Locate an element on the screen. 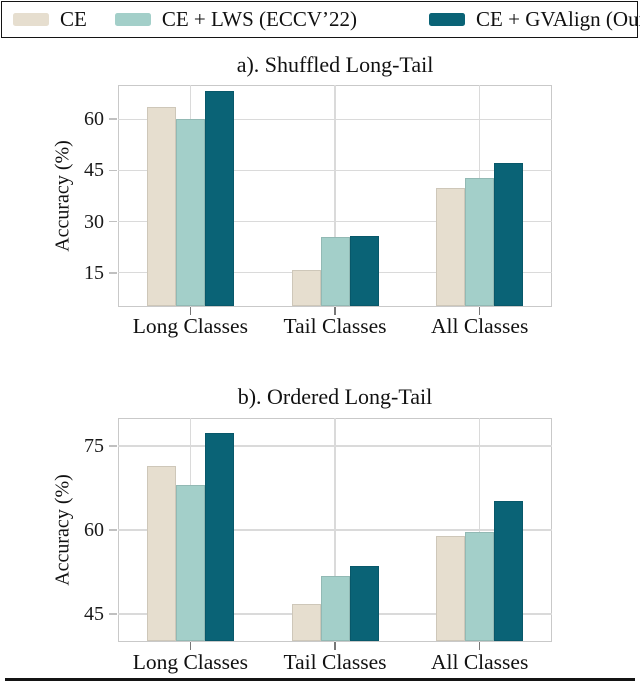 Image resolution: width=640 pixels, height=682 pixels. chart-a-title: a). Shuffled Long-Tail is located at coordinates (335, 64).